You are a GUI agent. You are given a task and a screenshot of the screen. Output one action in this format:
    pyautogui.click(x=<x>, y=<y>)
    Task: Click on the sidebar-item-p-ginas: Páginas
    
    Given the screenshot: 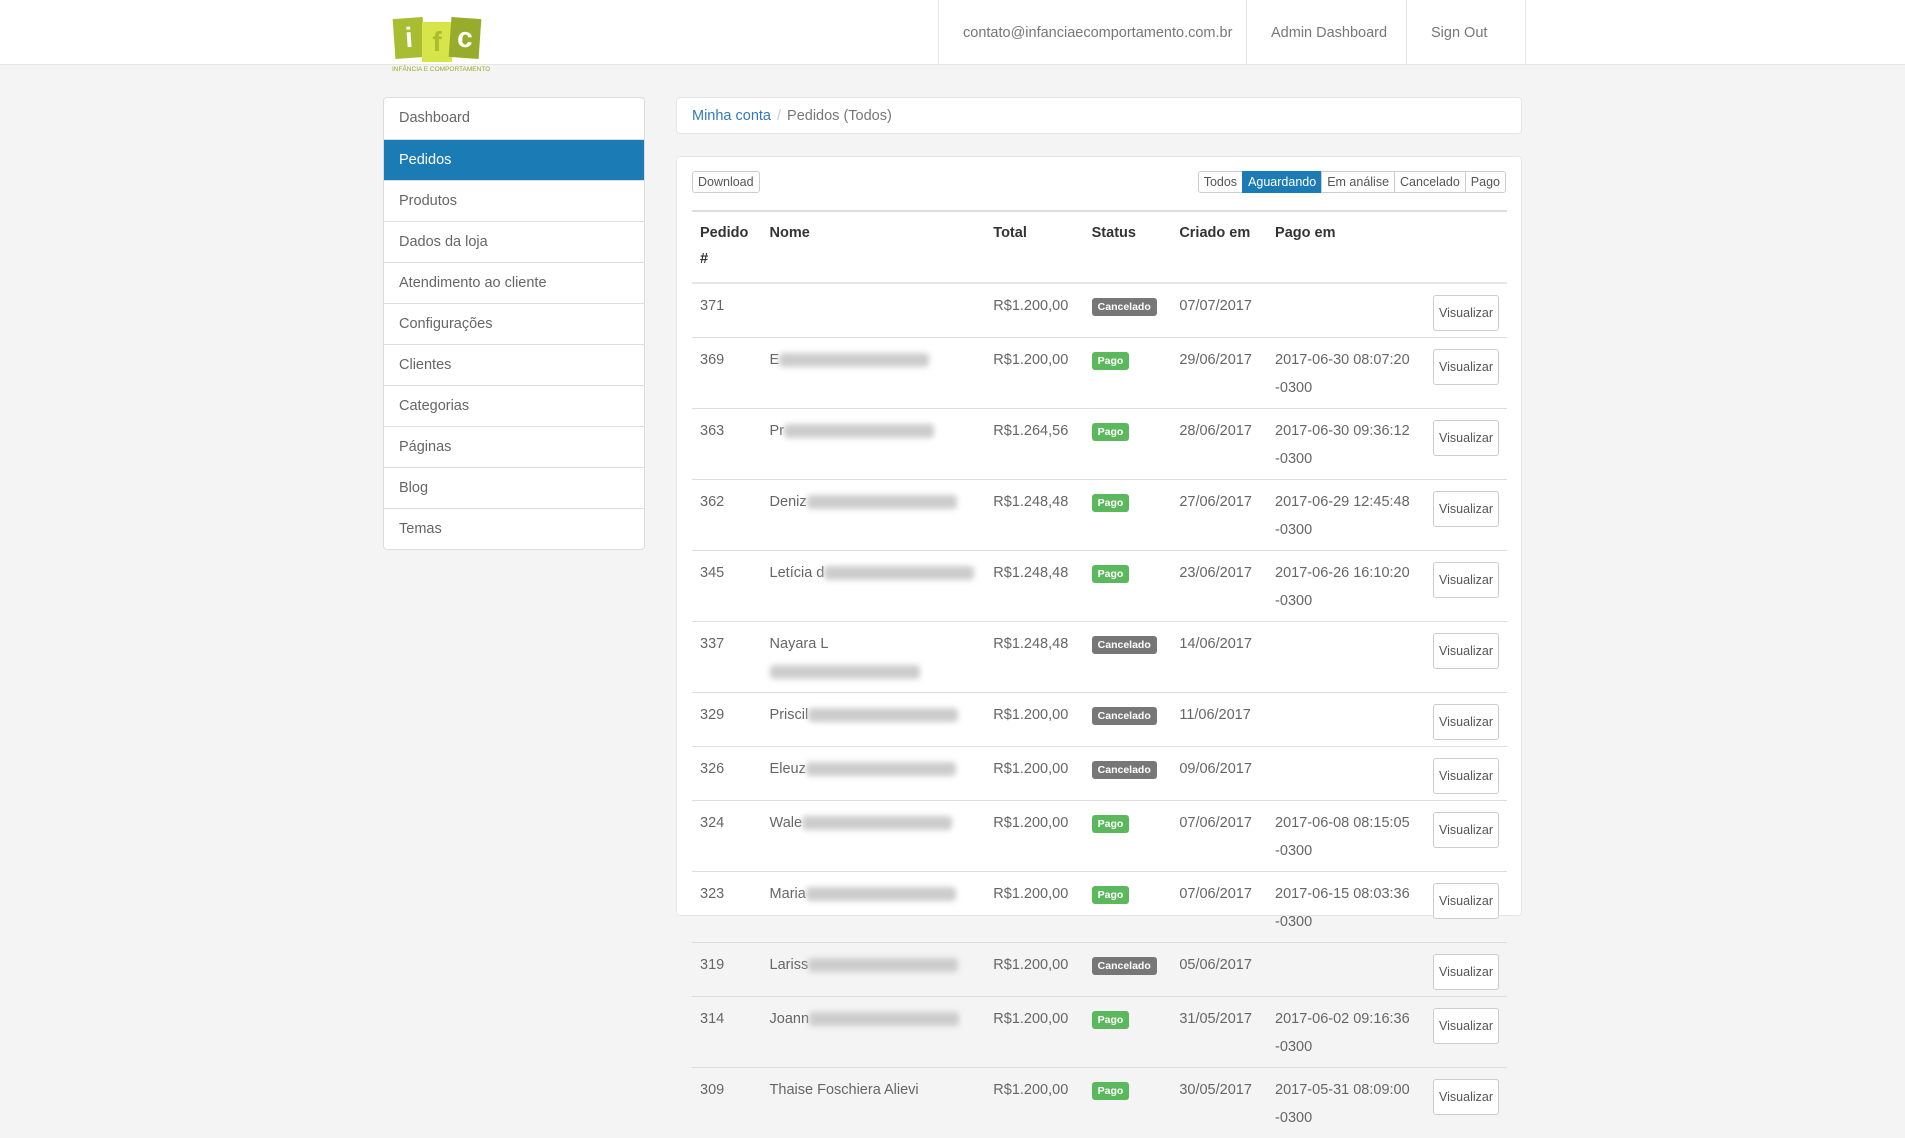 What is the action you would take?
    pyautogui.click(x=514, y=446)
    